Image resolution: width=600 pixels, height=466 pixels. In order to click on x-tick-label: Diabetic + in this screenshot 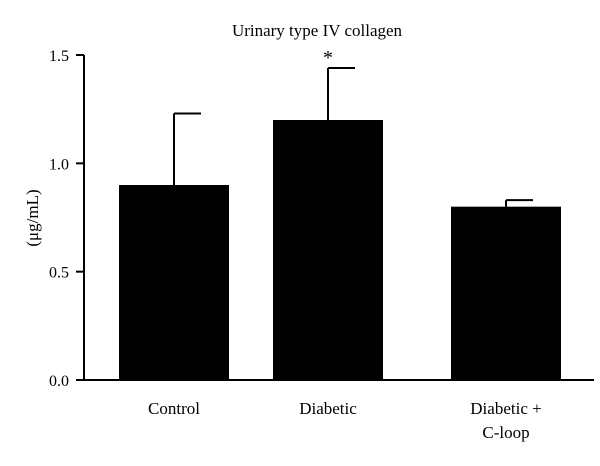, I will do `click(505, 408)`.